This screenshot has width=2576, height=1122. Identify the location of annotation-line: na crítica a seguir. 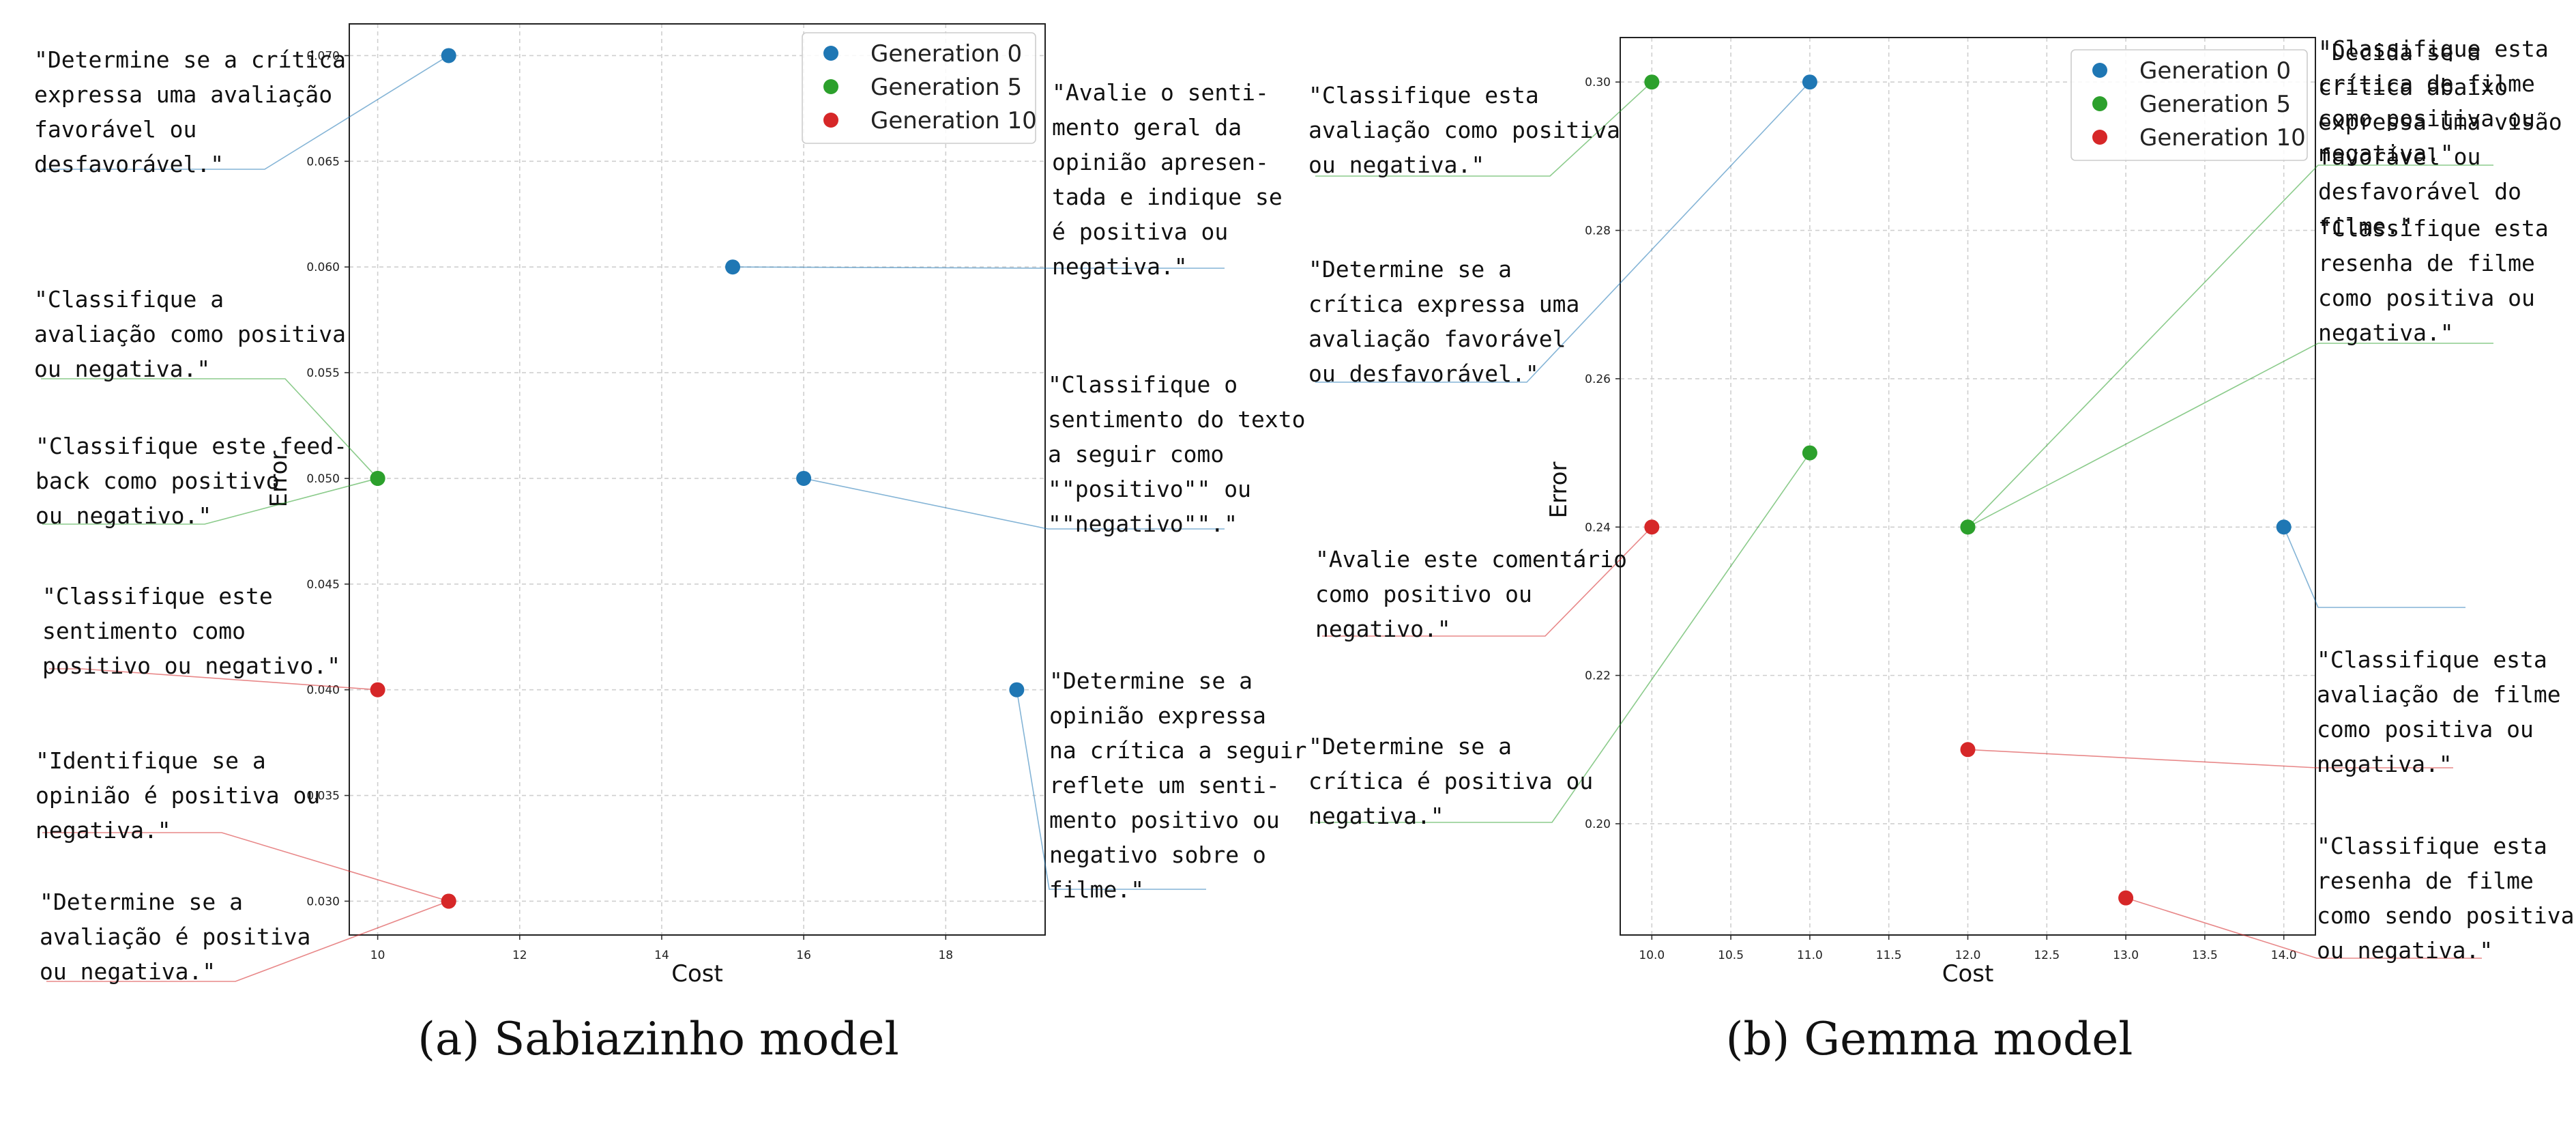
(1178, 750).